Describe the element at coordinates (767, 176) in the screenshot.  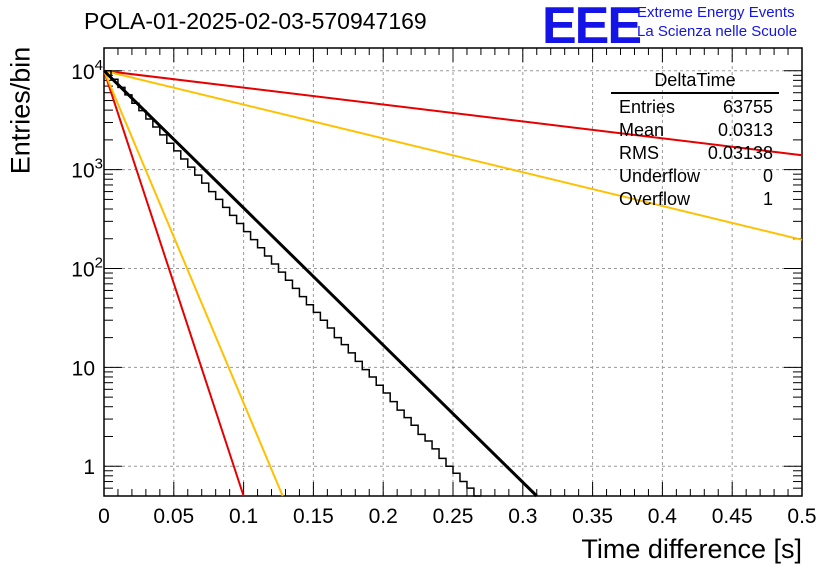
I see `stats-value: 0` at that location.